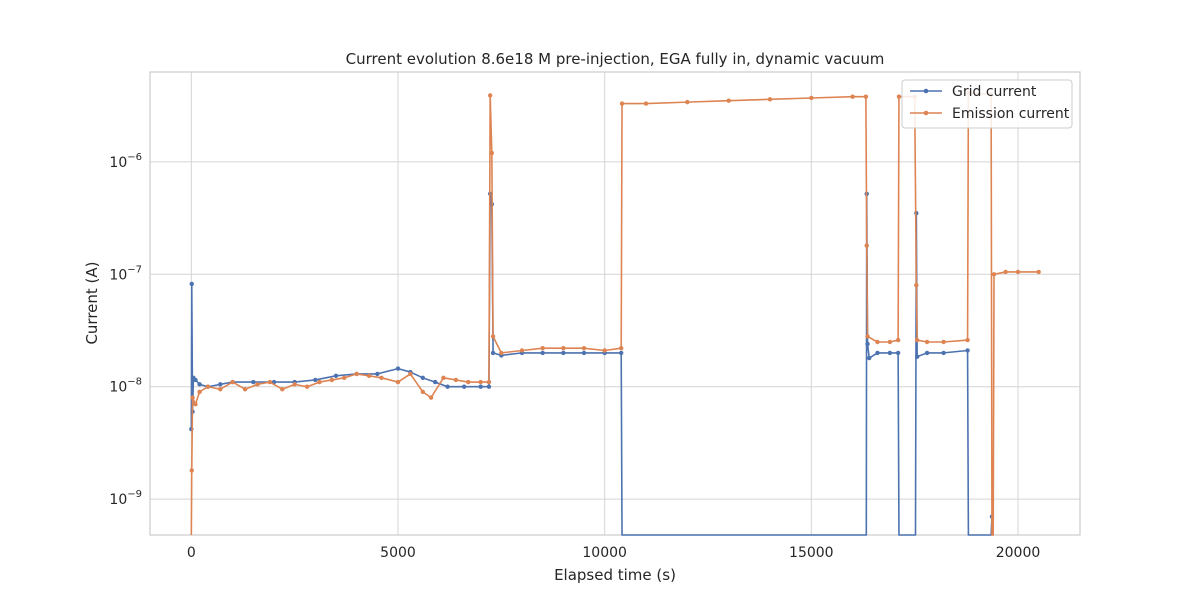 This screenshot has height=600, width=1200. Describe the element at coordinates (987, 104) in the screenshot. I see `legend: Grid current Emission current` at that location.